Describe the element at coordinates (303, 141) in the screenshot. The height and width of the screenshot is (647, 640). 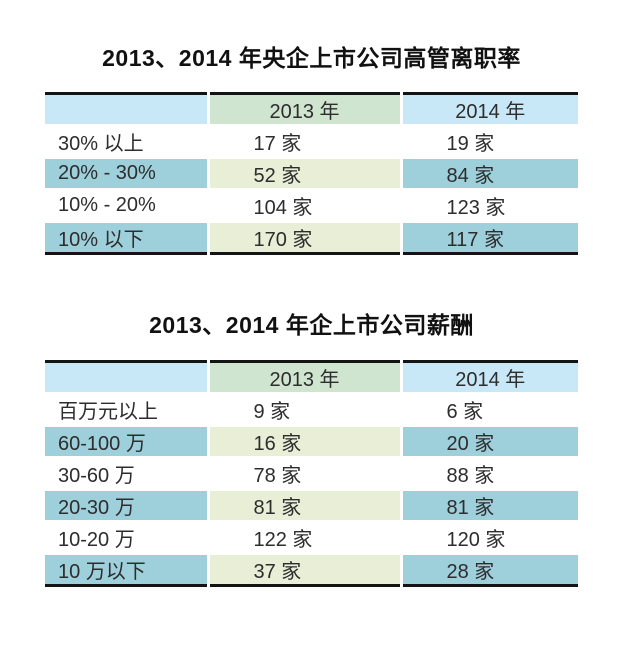
I see `value-2013: 17 家` at that location.